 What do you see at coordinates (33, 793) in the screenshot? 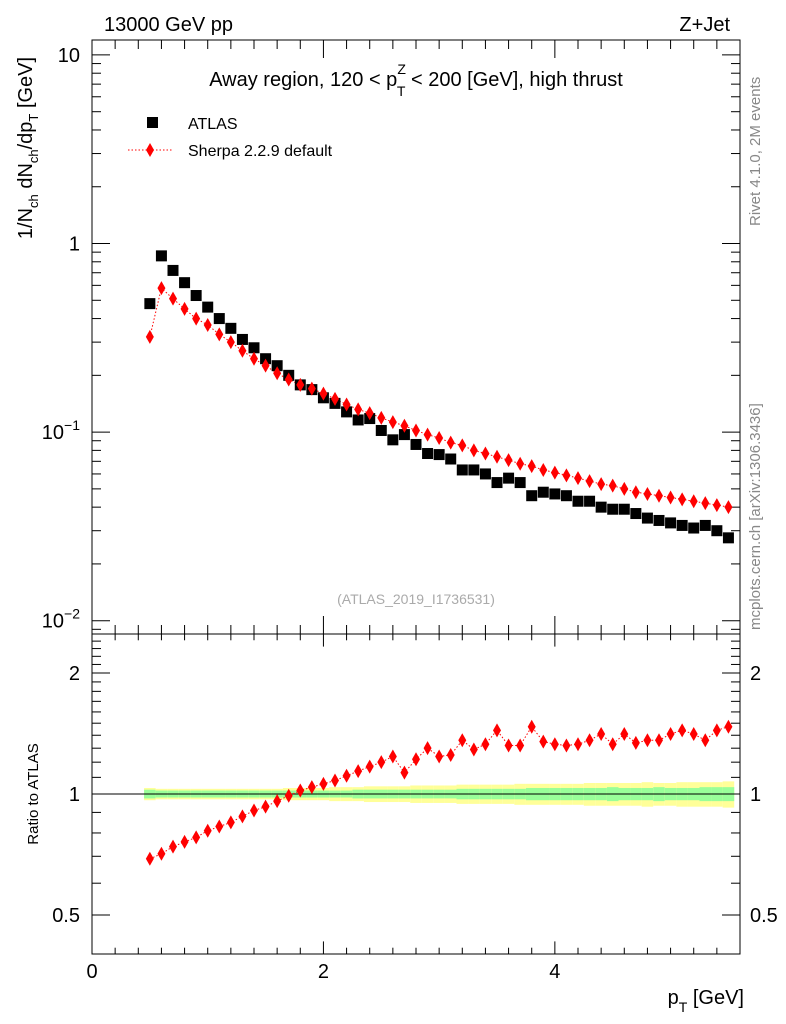
I see `ratio-y-axis-label: Ratio to ATLAS` at bounding box center [33, 793].